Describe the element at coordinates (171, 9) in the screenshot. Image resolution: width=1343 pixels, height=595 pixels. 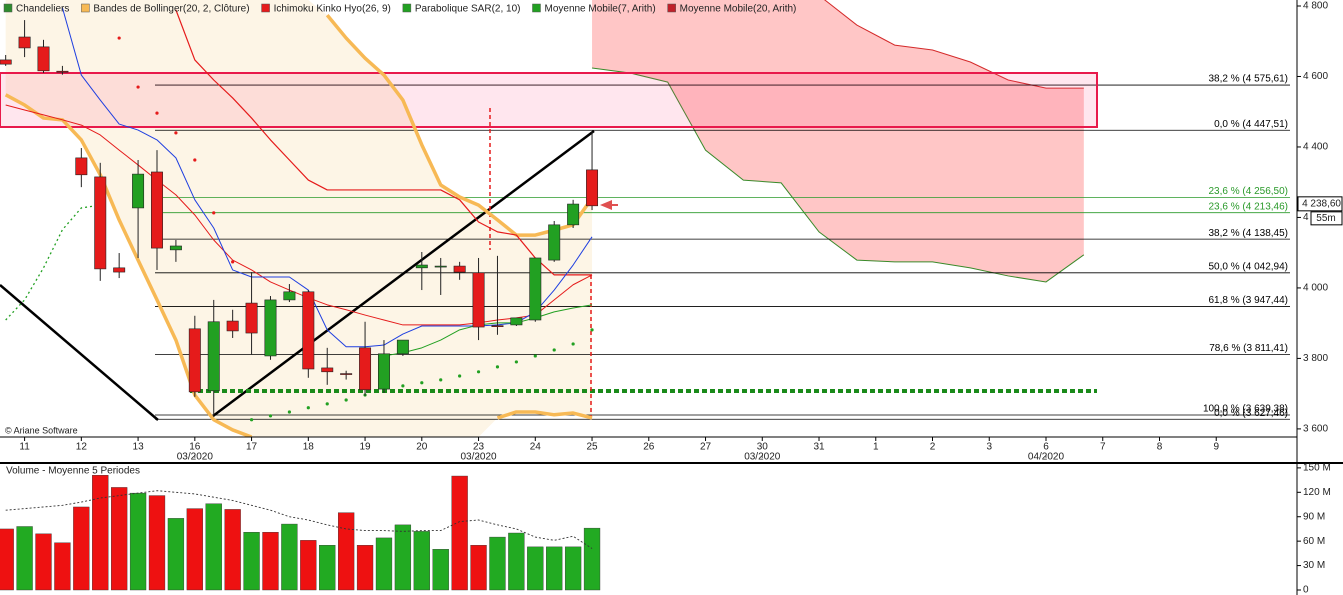
I see `legend-text: Bandes de Bollinger(20, 2, Clôture)` at that location.